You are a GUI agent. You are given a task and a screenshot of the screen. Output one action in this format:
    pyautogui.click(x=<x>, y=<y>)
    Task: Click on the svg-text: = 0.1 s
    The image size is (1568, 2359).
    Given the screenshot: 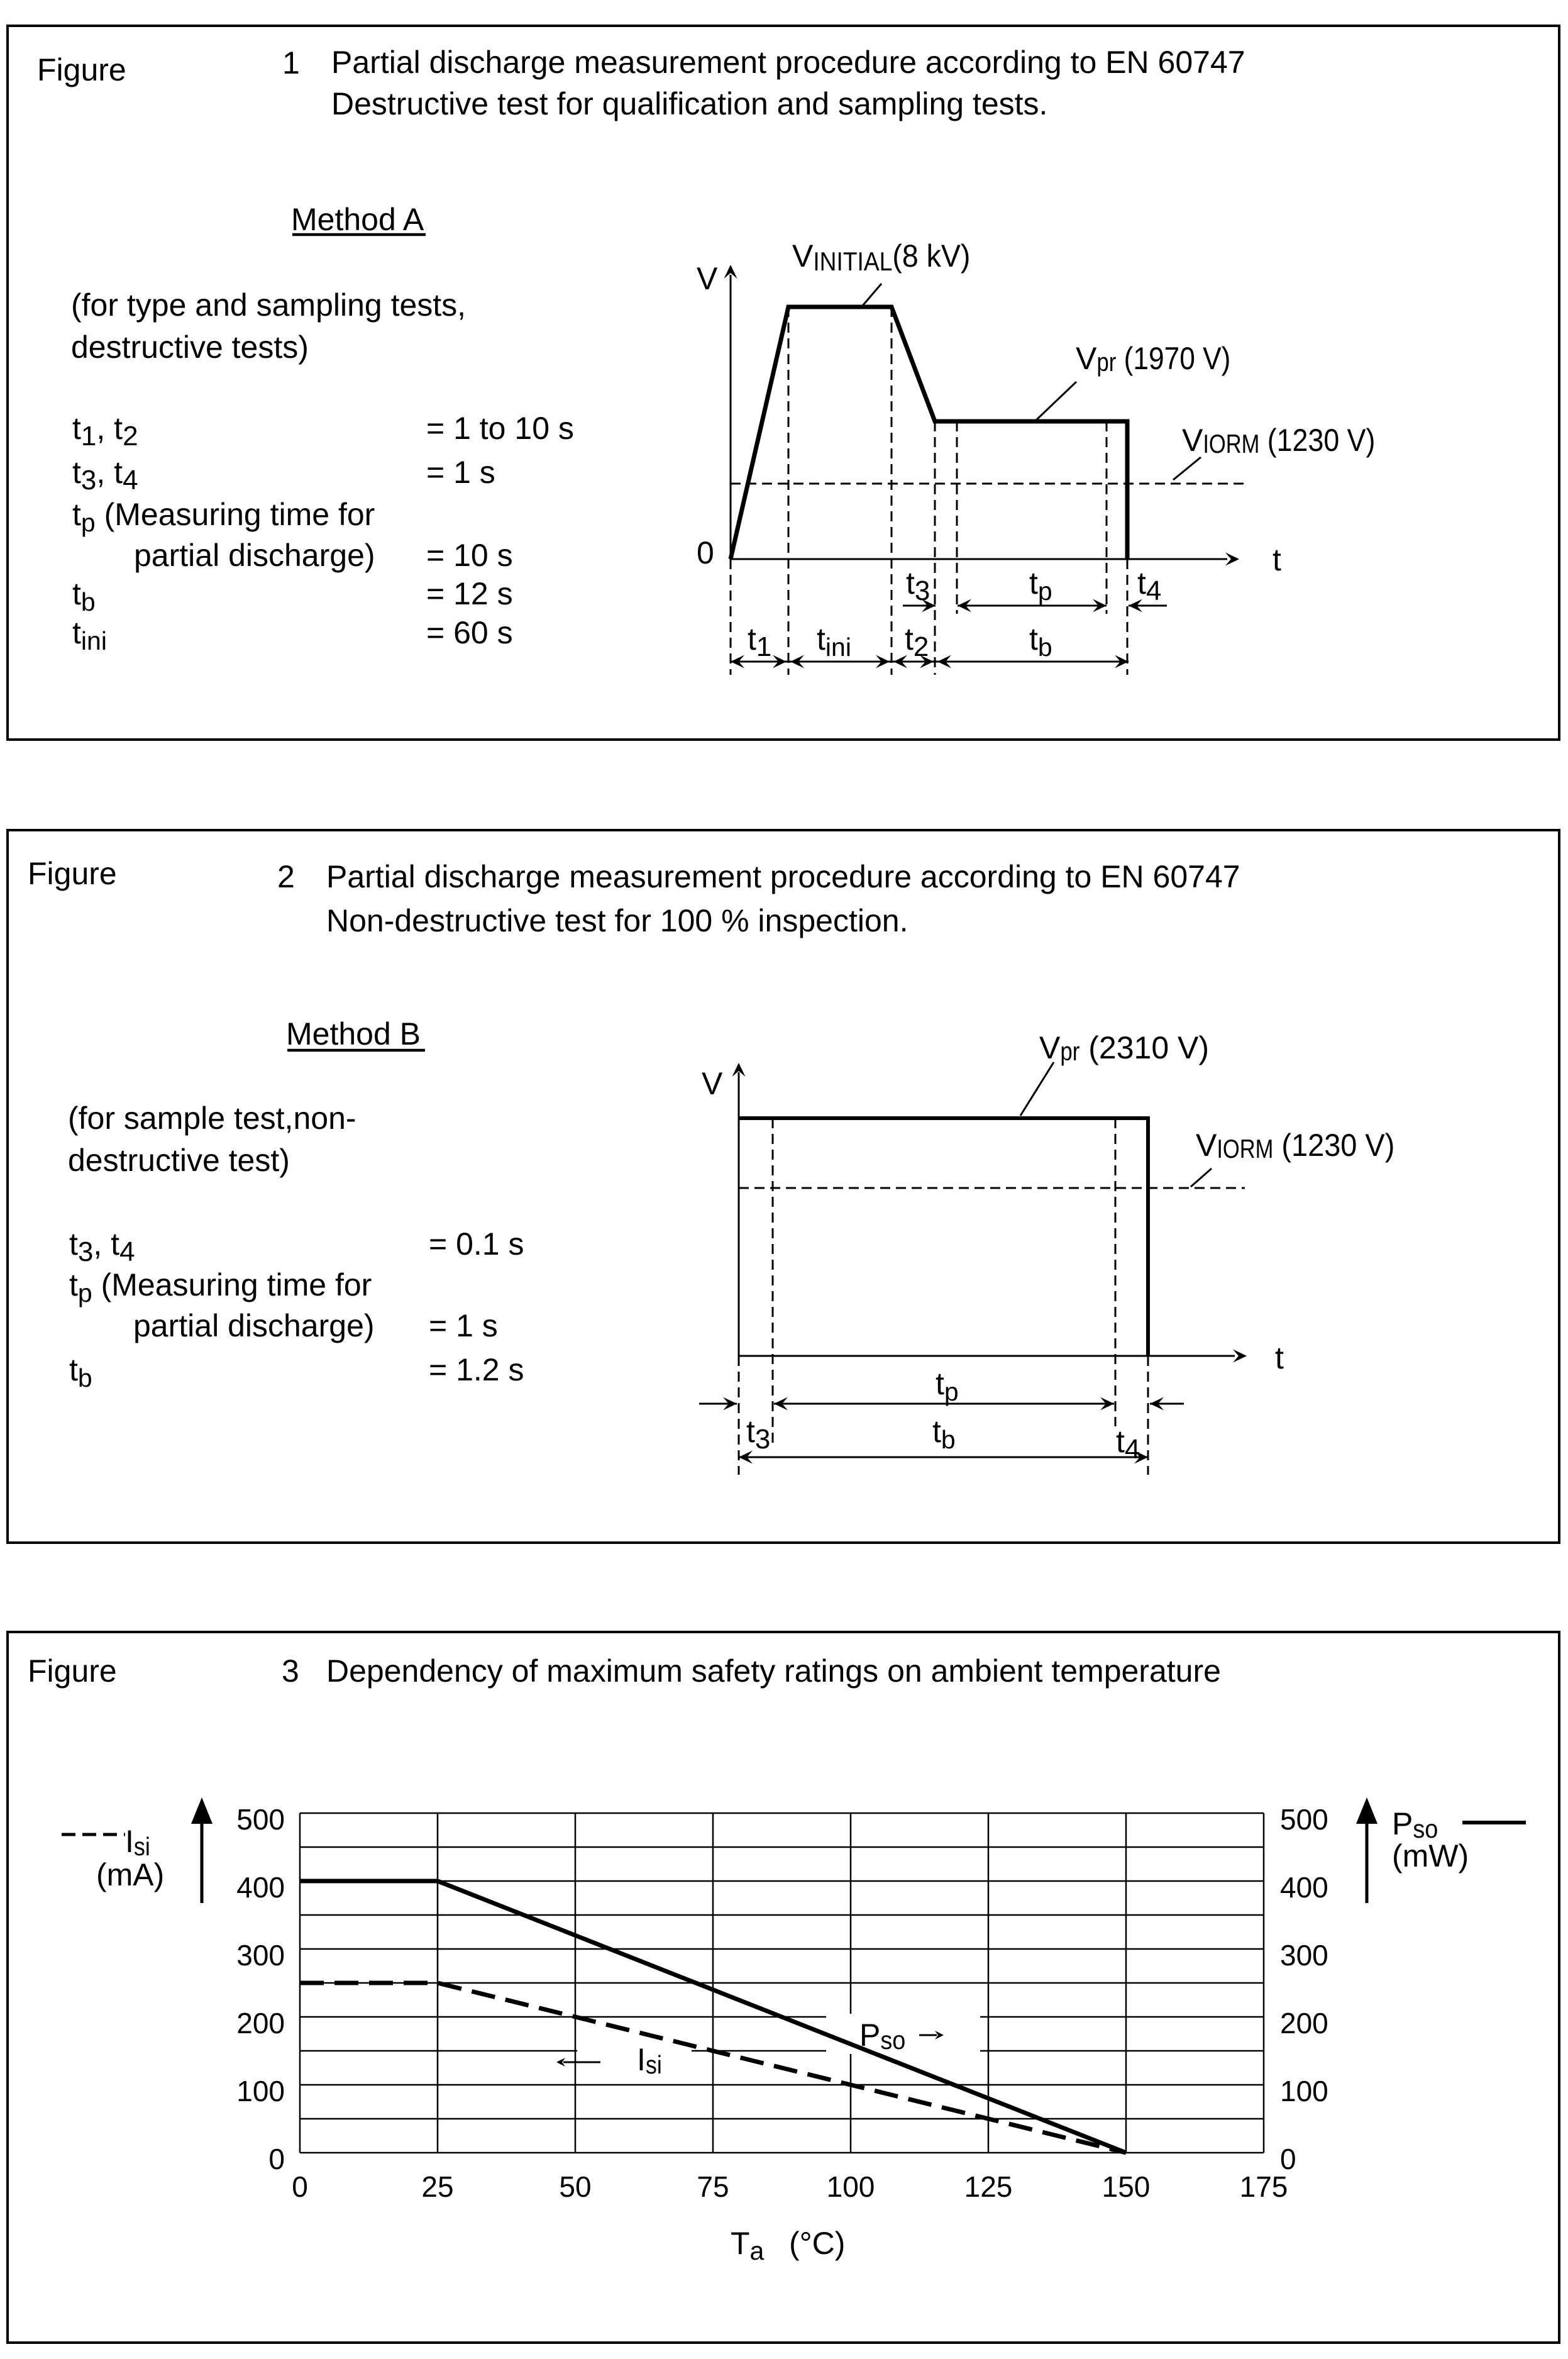 What is the action you would take?
    pyautogui.click(x=477, y=1244)
    